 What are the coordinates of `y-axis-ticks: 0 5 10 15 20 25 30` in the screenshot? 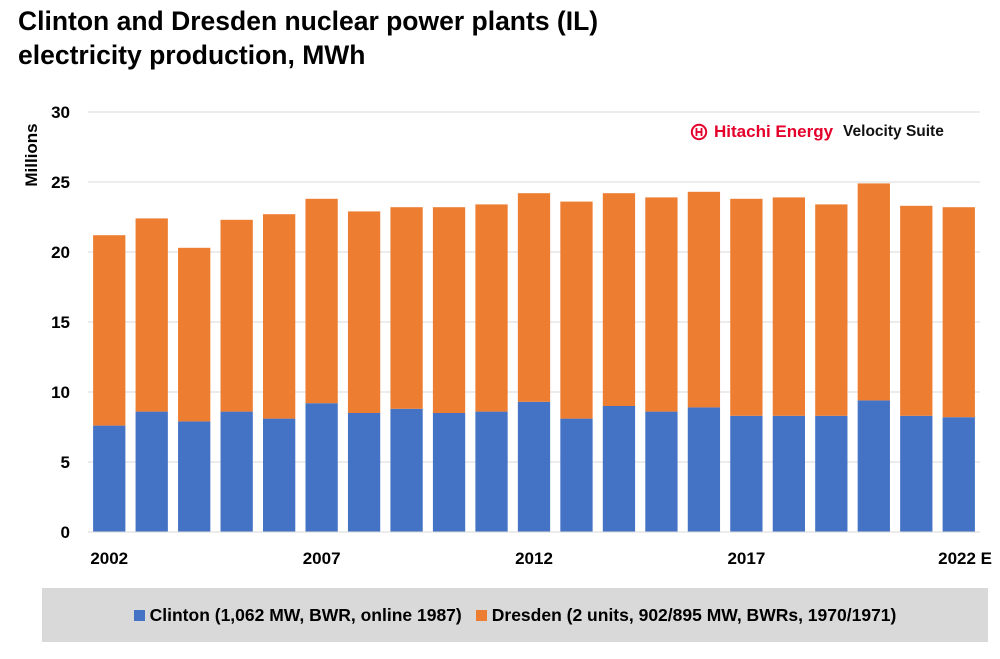 It's located at (60, 322).